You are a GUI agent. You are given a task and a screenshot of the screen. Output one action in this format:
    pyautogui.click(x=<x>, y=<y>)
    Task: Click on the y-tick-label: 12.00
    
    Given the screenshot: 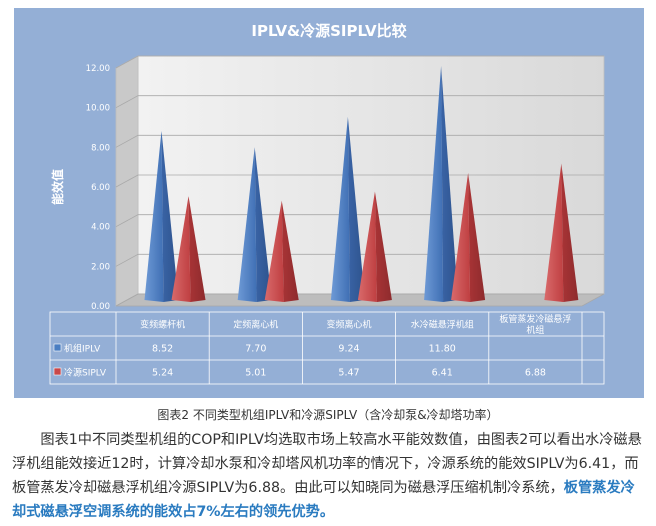 What is the action you would take?
    pyautogui.click(x=98, y=69)
    